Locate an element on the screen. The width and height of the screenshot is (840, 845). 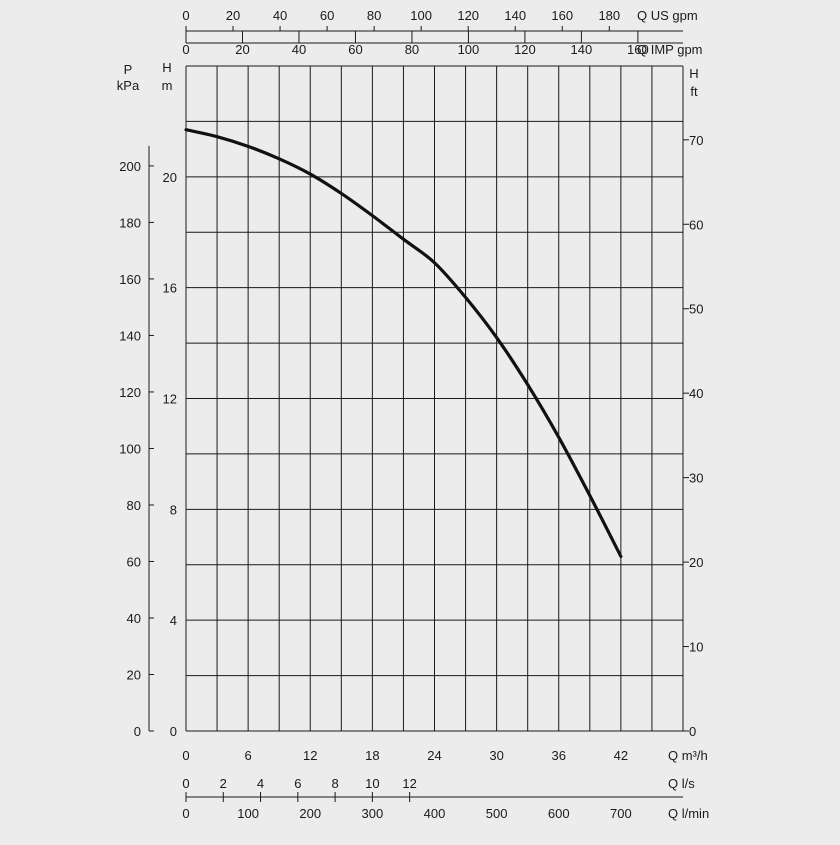
bottom-m3h-tick-label: 0 is located at coordinates (185, 755).